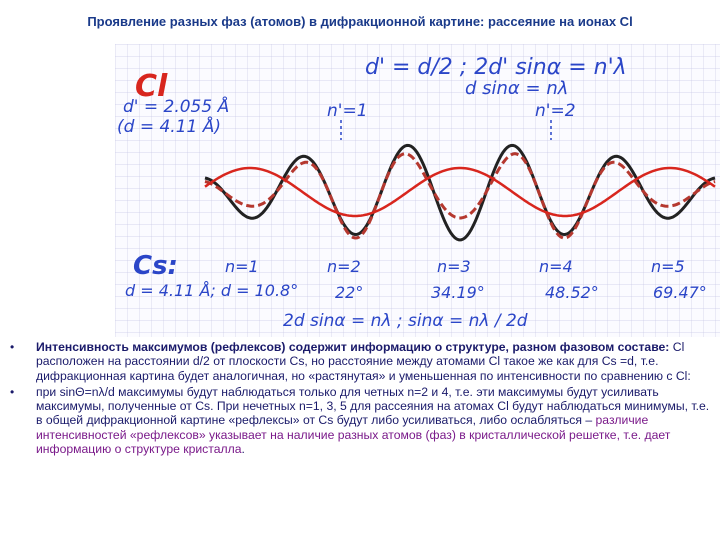 The height and width of the screenshot is (540, 720). I want to click on angle-4: 69.47°, so click(680, 292).